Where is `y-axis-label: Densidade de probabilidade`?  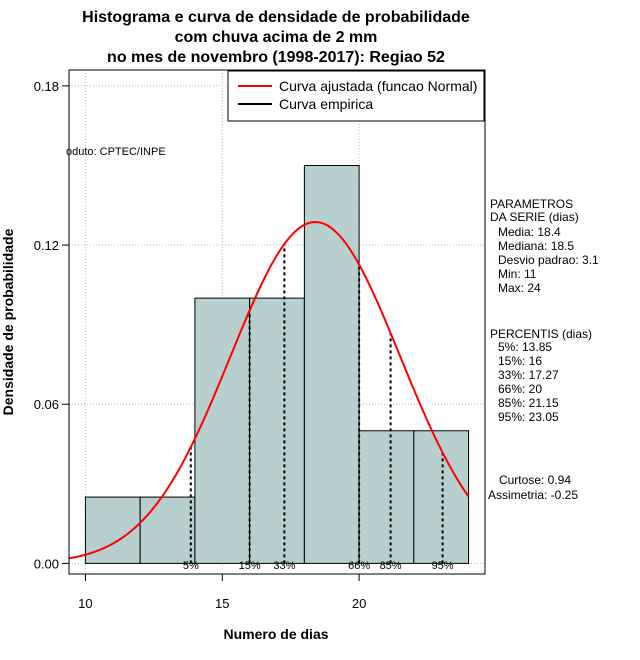 y-axis-label: Densidade de probabilidade is located at coordinates (8, 321).